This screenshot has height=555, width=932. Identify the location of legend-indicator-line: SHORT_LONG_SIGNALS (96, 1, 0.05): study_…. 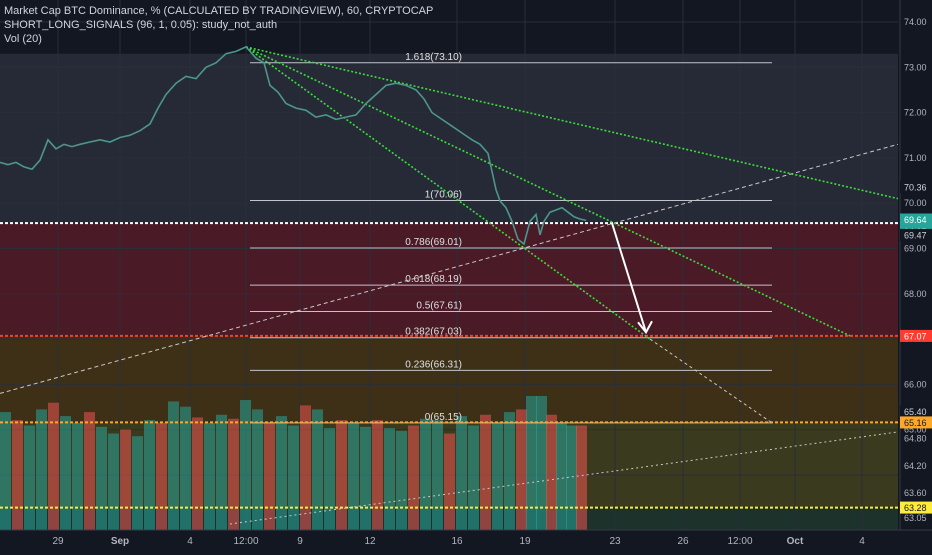
(141, 25).